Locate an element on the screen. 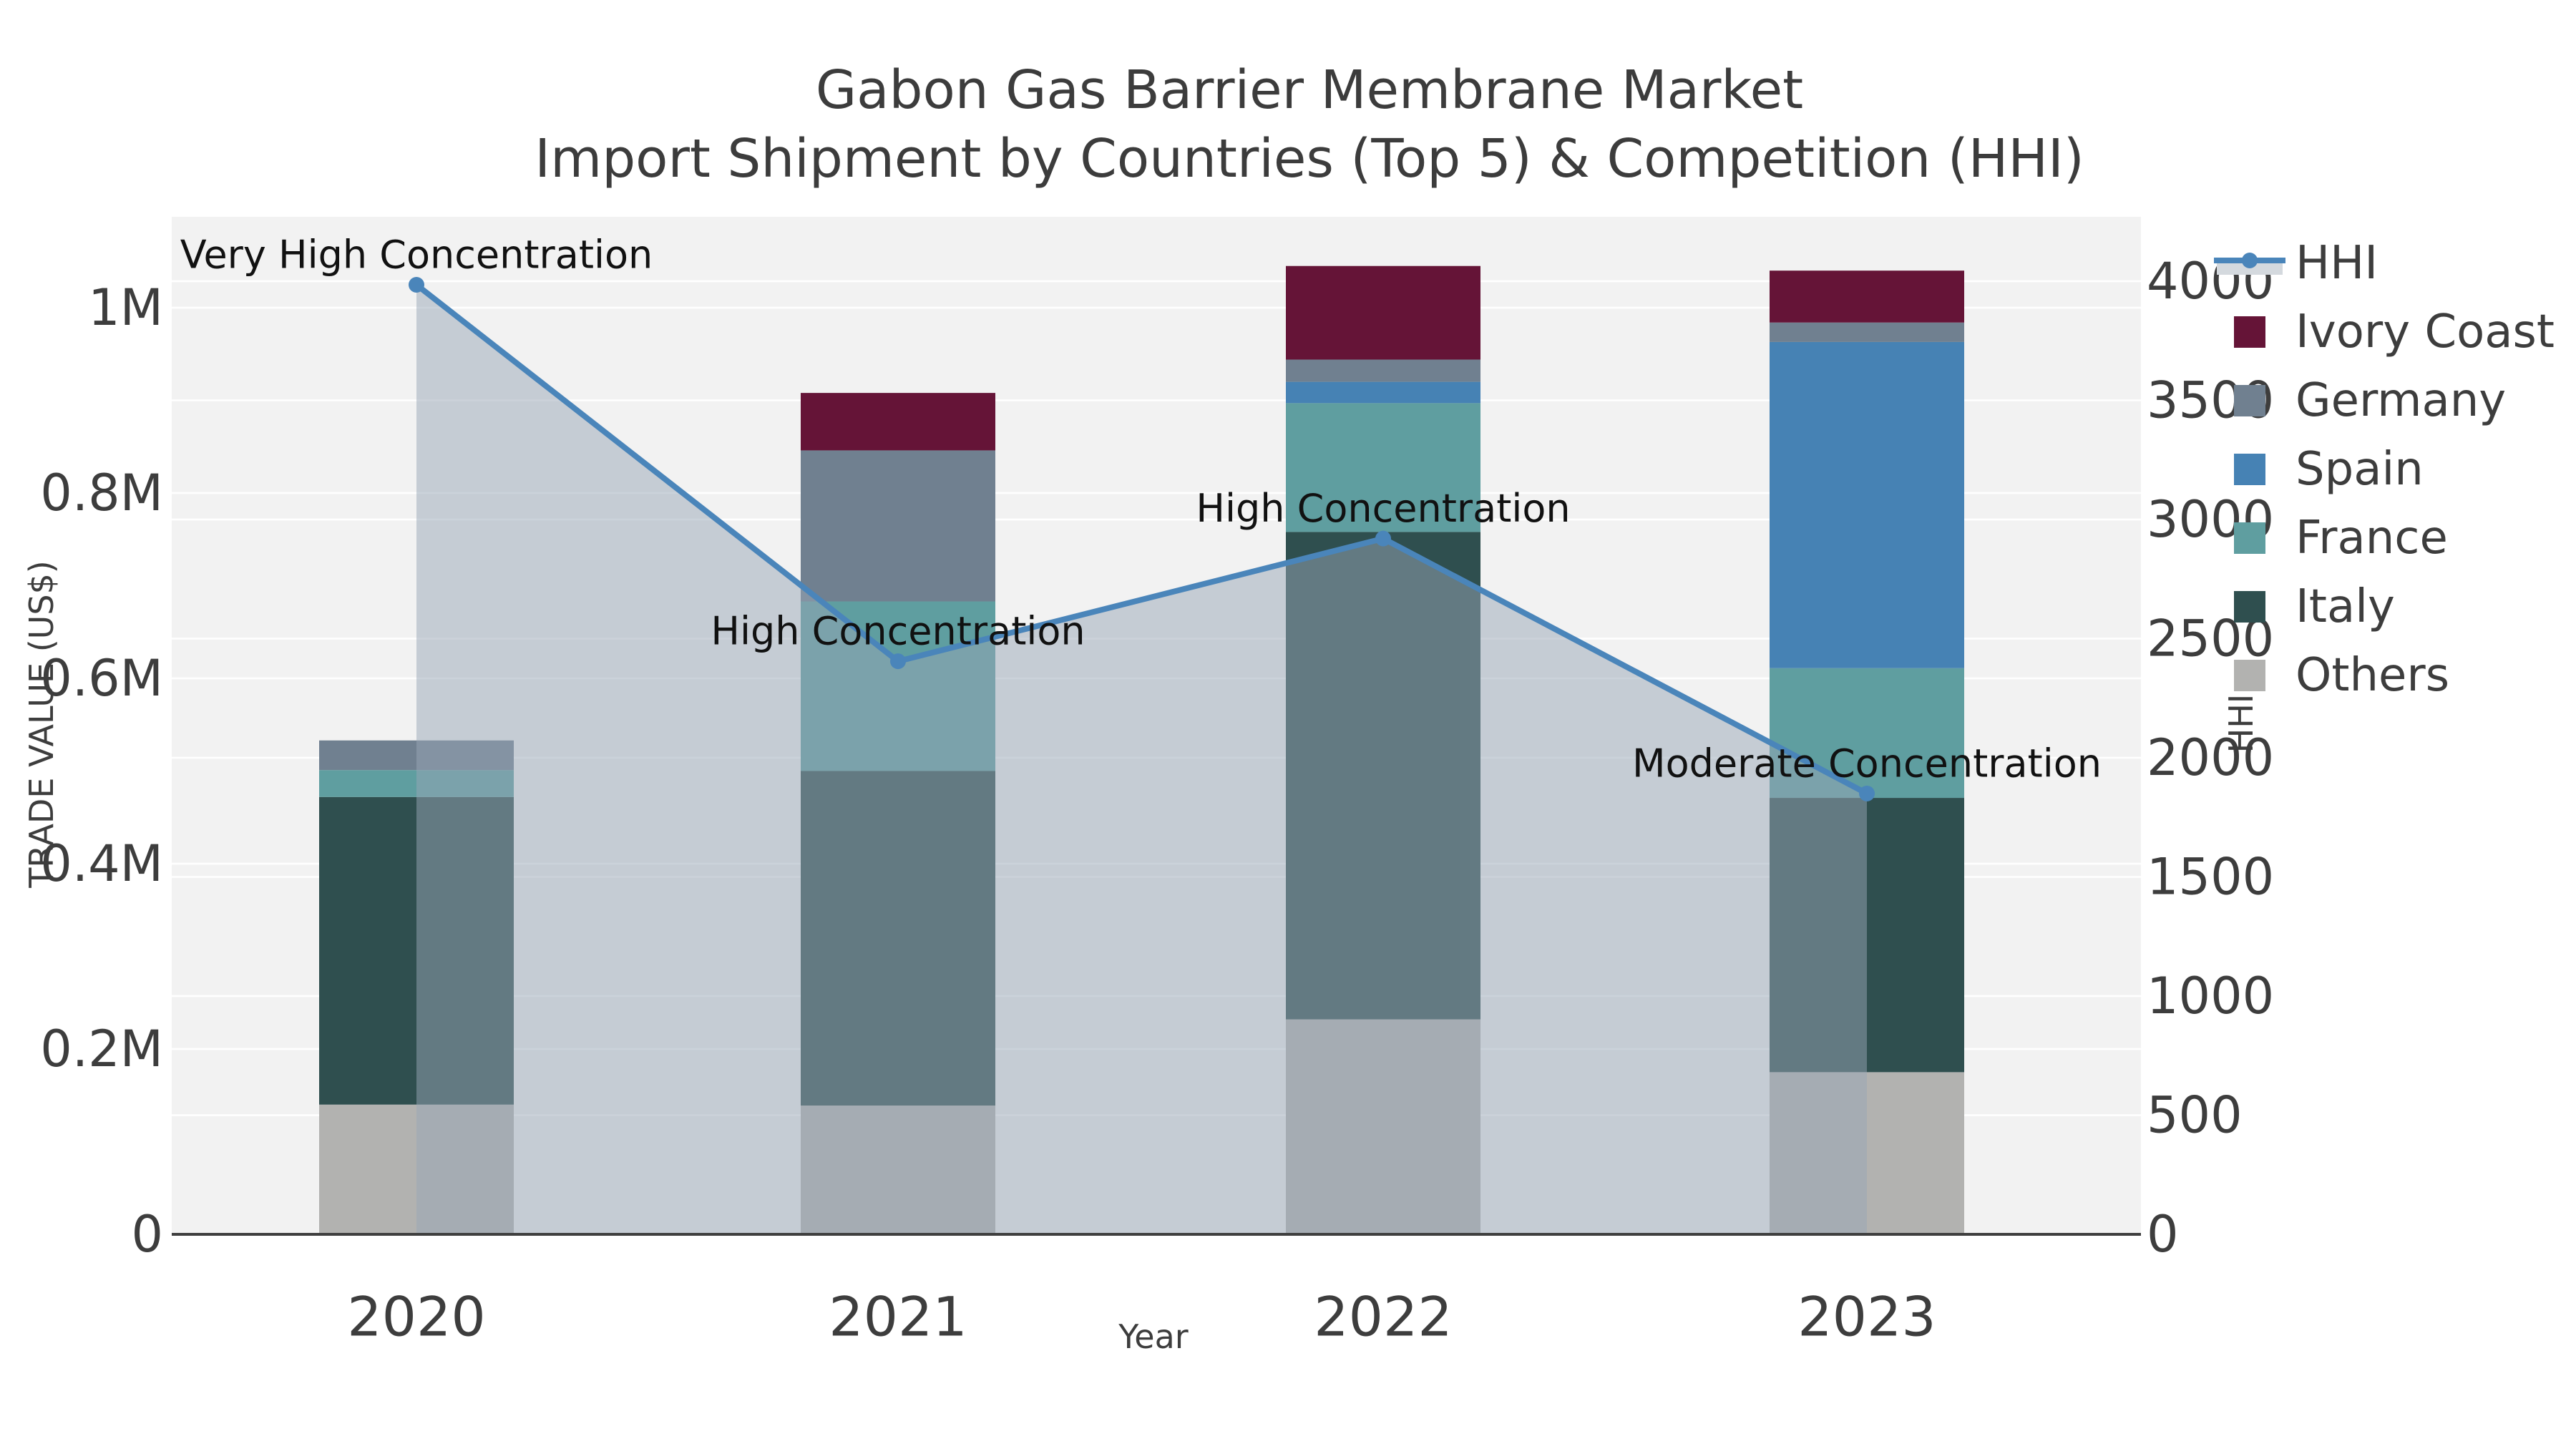 Image resolution: width=2576 pixels, height=1449 pixels. legend-swatch-ivory-coast is located at coordinates (2249, 332).